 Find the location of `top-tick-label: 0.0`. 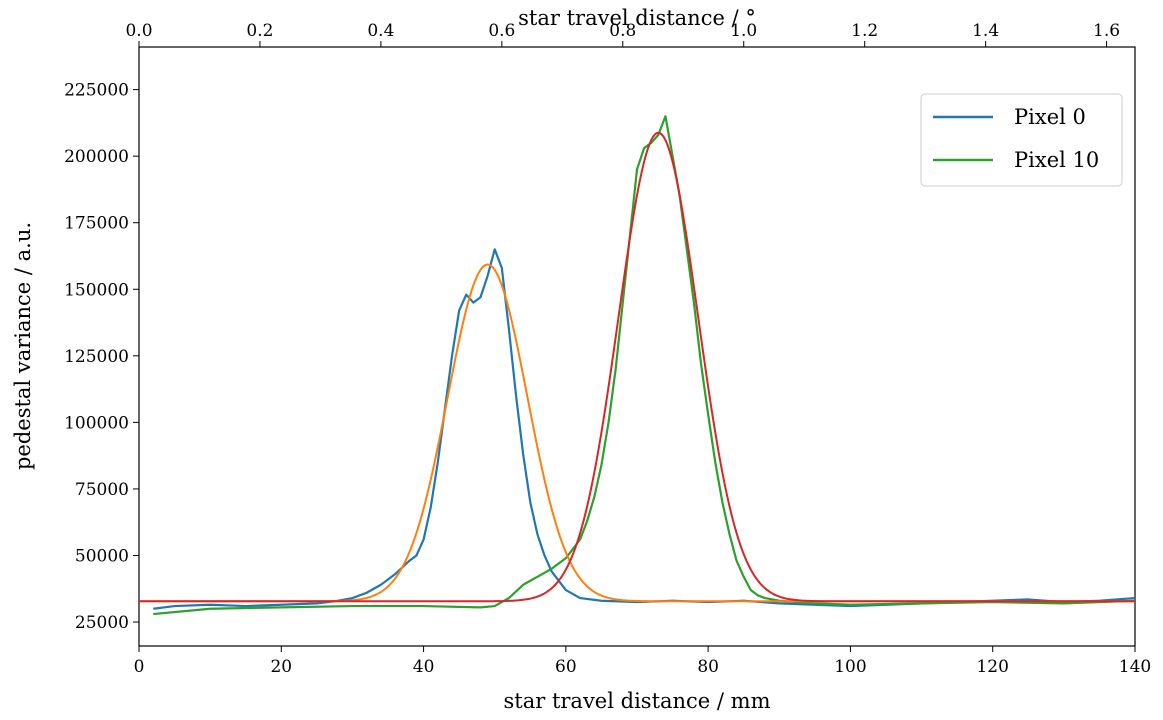

top-tick-label: 0.0 is located at coordinates (138, 31).